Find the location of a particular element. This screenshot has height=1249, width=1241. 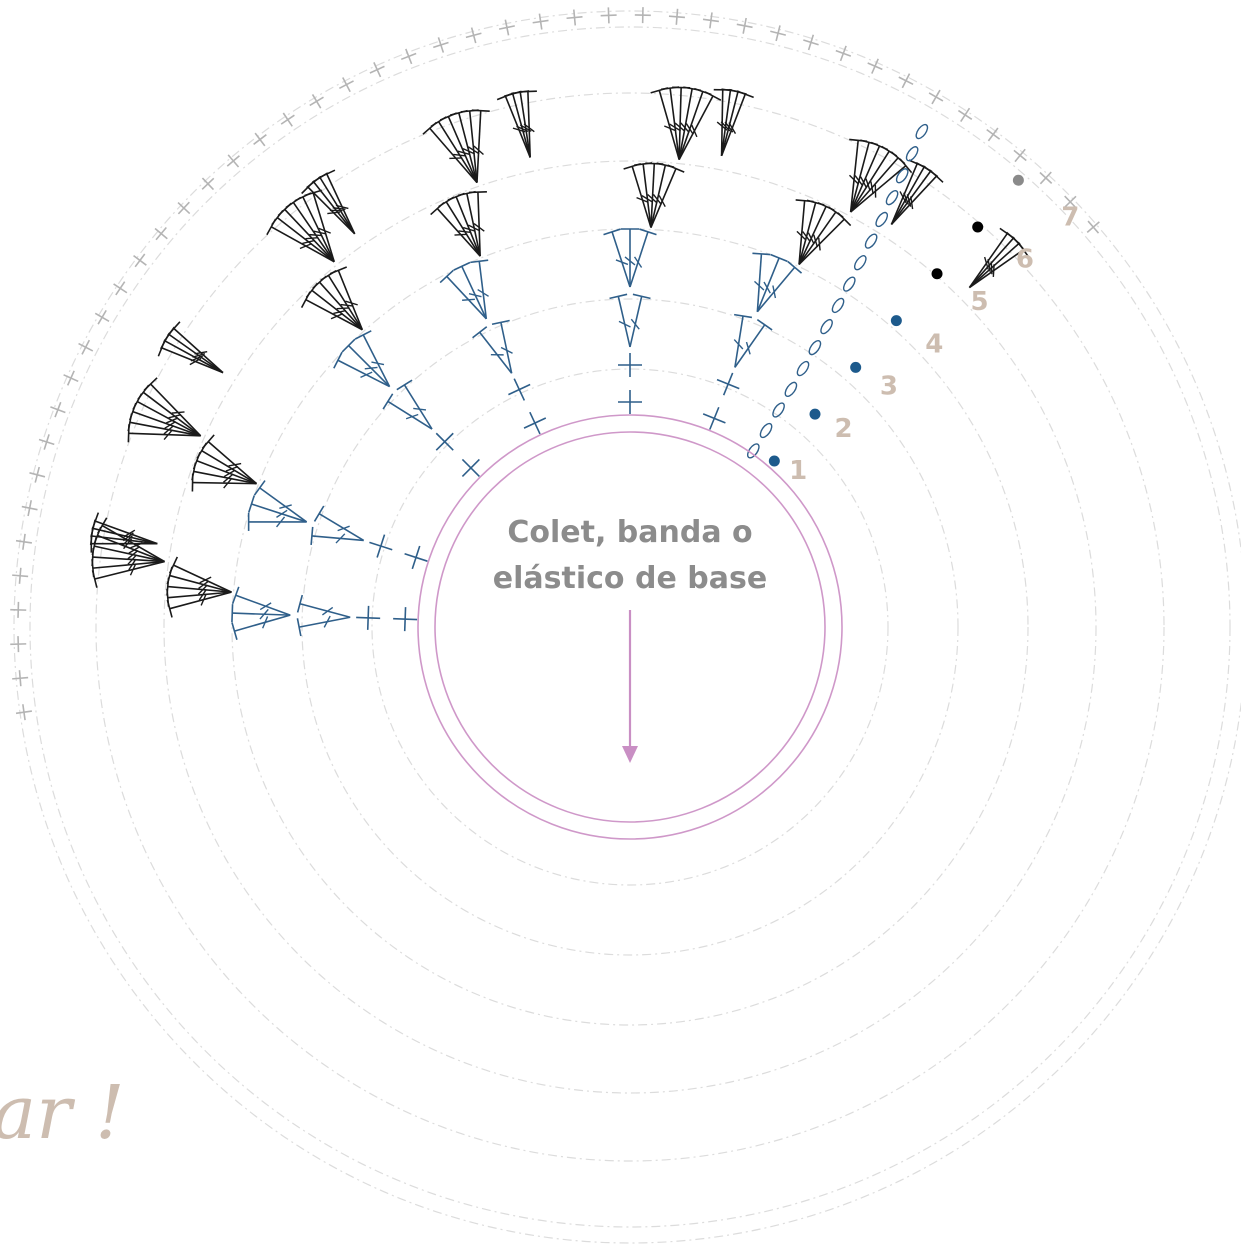

round-number: 1 is located at coordinates (798, 471).